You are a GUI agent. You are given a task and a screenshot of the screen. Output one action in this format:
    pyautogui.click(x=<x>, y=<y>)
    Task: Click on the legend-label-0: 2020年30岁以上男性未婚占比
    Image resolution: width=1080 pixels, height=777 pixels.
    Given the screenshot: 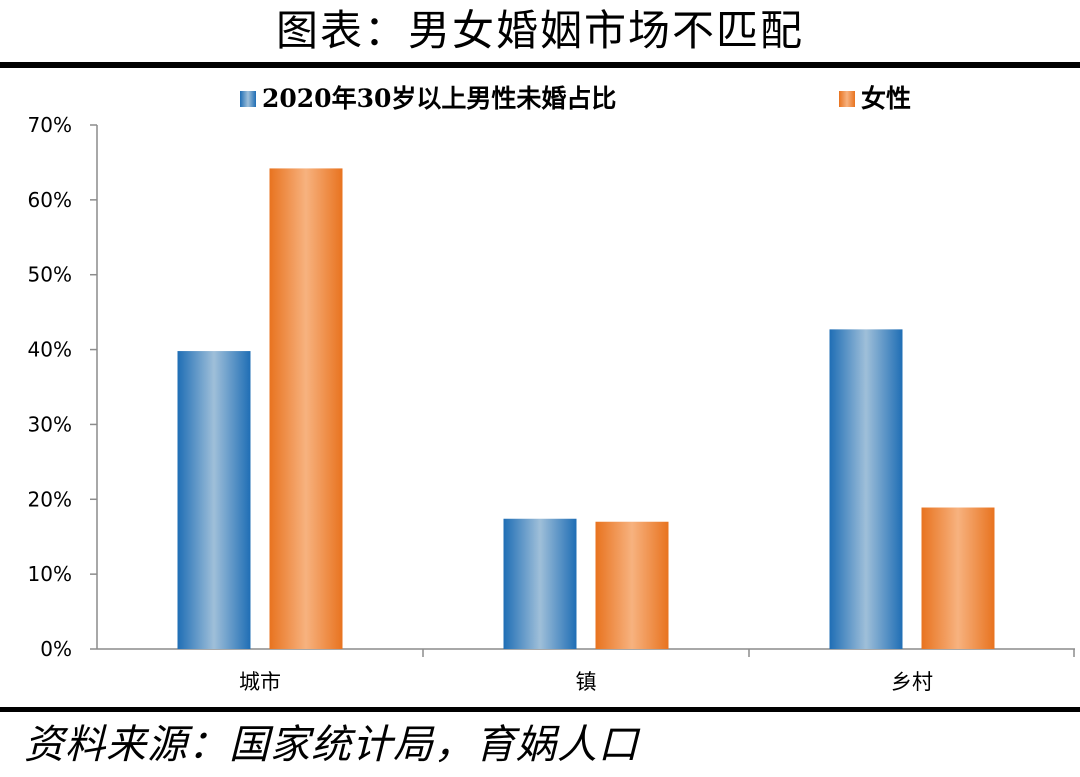 What is the action you would take?
    pyautogui.click(x=439, y=98)
    